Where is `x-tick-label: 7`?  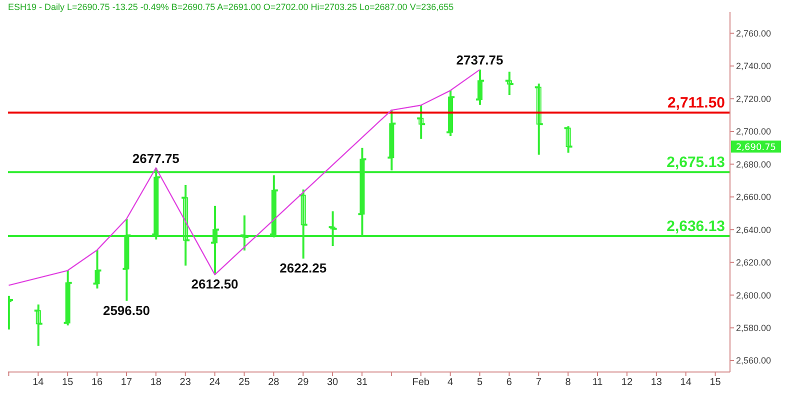
x-tick-label: 7 is located at coordinates (539, 382).